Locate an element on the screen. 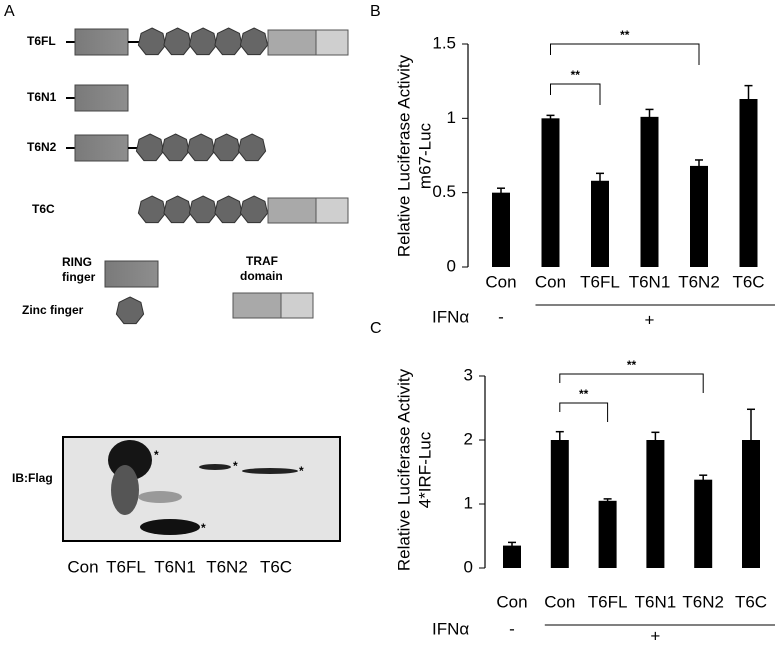 This screenshot has width=778, height=652. legend-label: TRAF is located at coordinates (262, 261).